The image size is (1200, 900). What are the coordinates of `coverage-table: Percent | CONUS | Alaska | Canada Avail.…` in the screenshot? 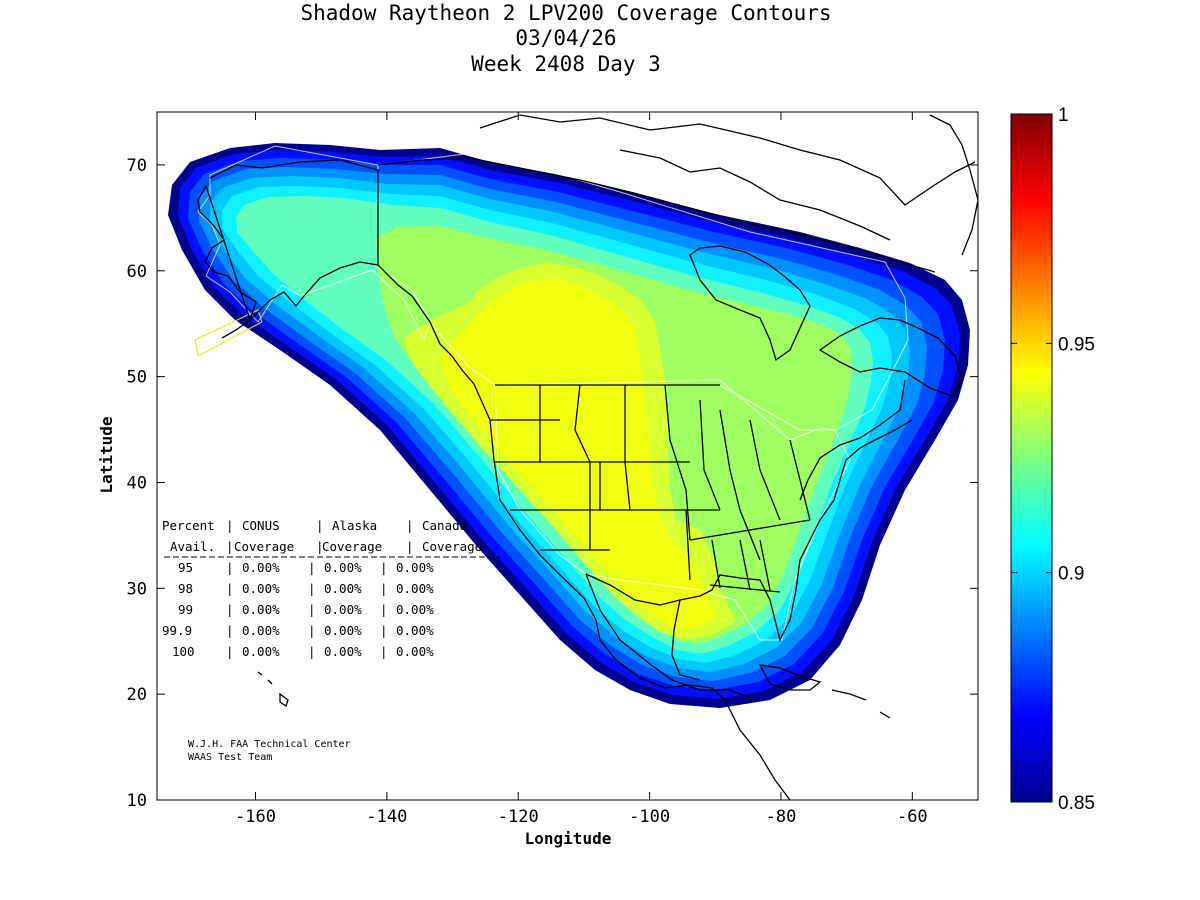 It's located at (331, 588).